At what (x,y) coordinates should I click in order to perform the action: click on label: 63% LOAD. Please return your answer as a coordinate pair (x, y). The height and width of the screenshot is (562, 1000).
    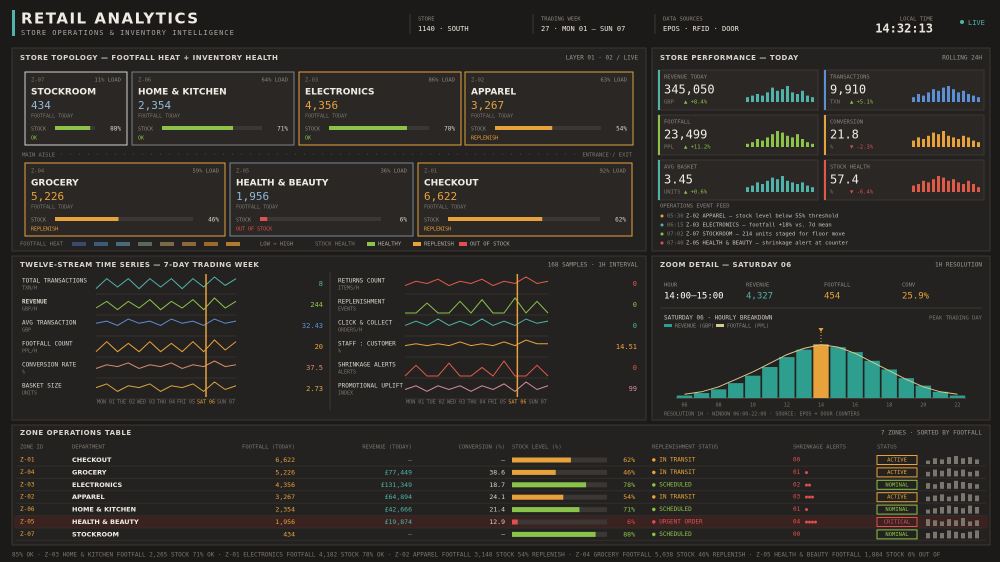
    Looking at the image, I should click on (614, 81).